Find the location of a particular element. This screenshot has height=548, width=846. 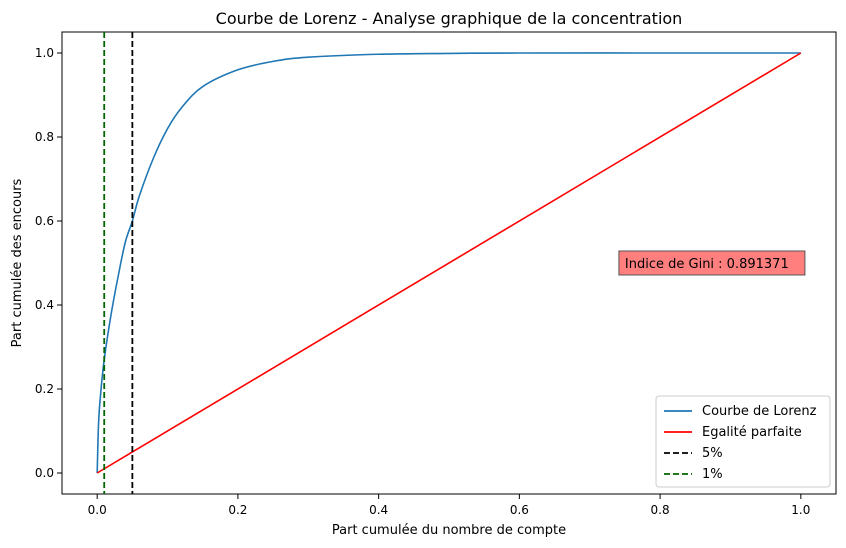

x-tick-label: 0.2 is located at coordinates (237, 510).